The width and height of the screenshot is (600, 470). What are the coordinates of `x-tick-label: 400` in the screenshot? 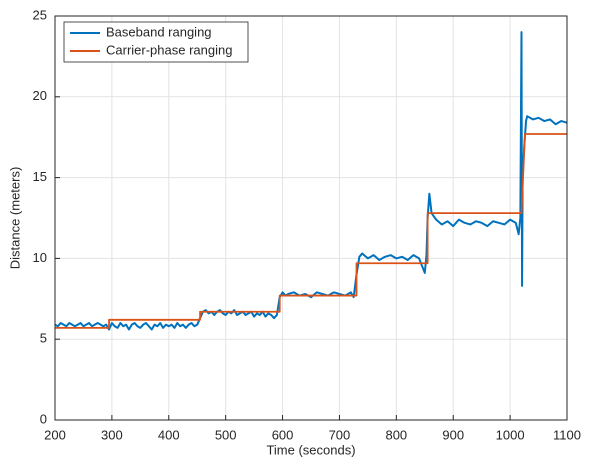 It's located at (169, 434).